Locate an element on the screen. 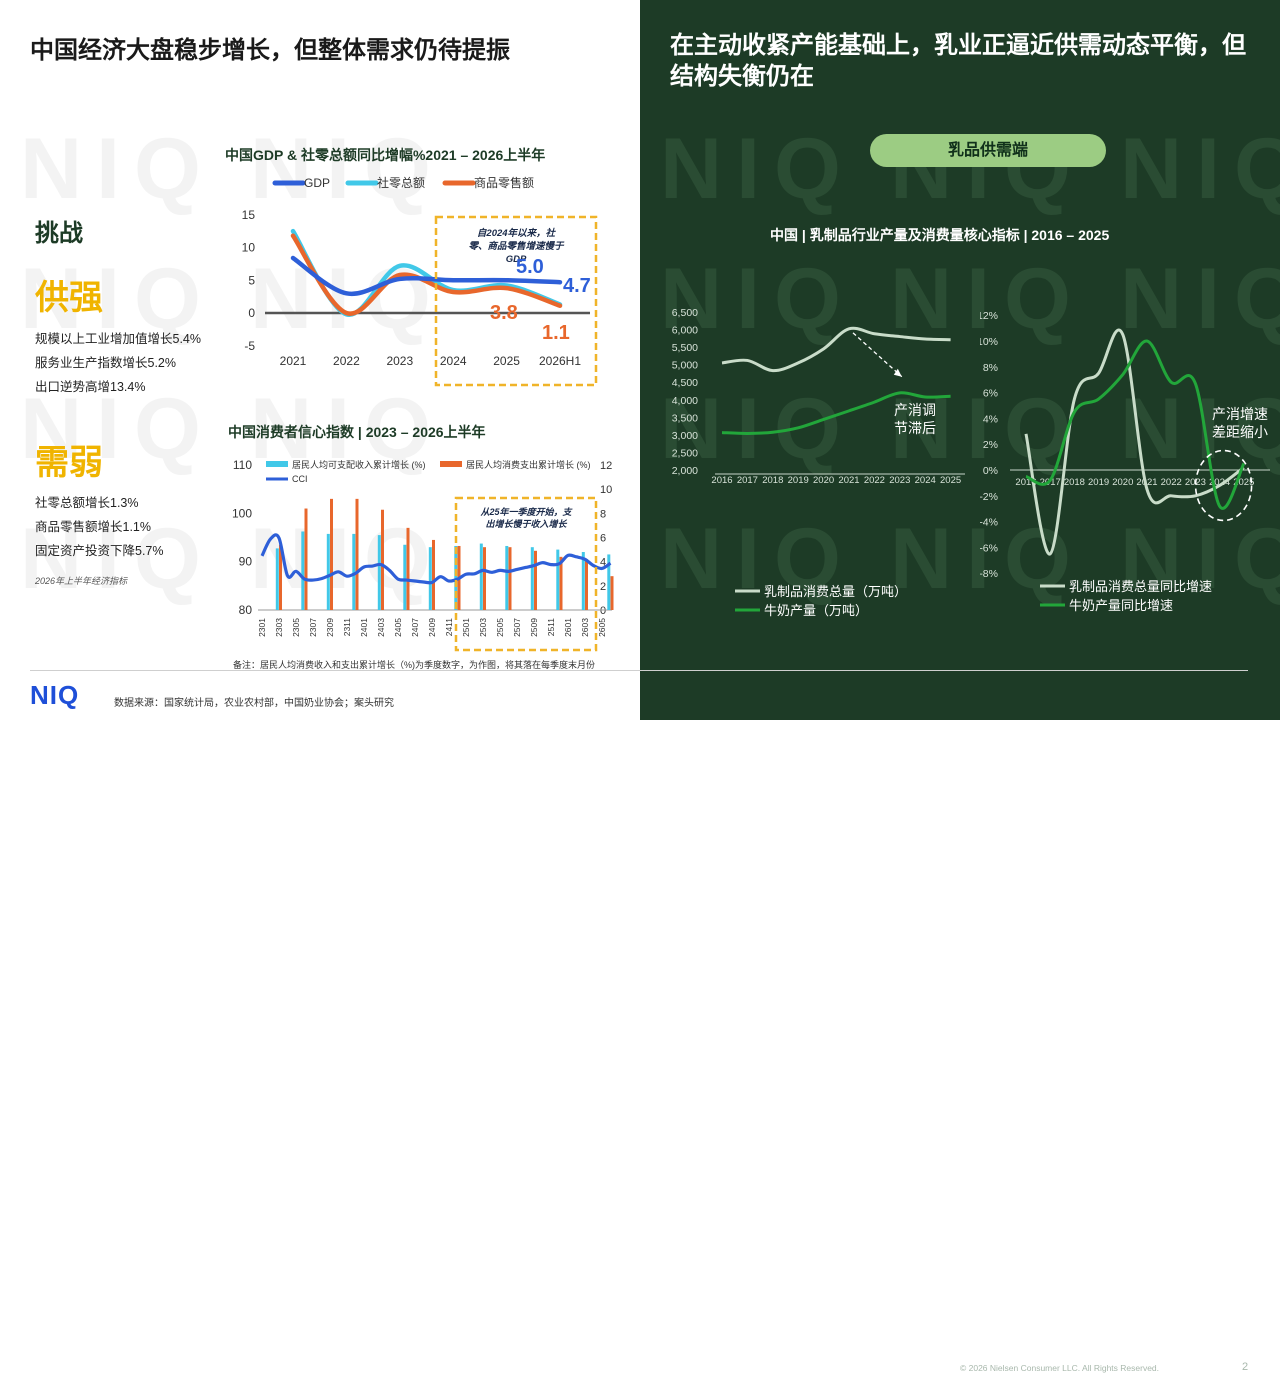  annotation-text: 自2024年以来，社零、商品零售增速慢于 GDP is located at coordinates (516, 246).